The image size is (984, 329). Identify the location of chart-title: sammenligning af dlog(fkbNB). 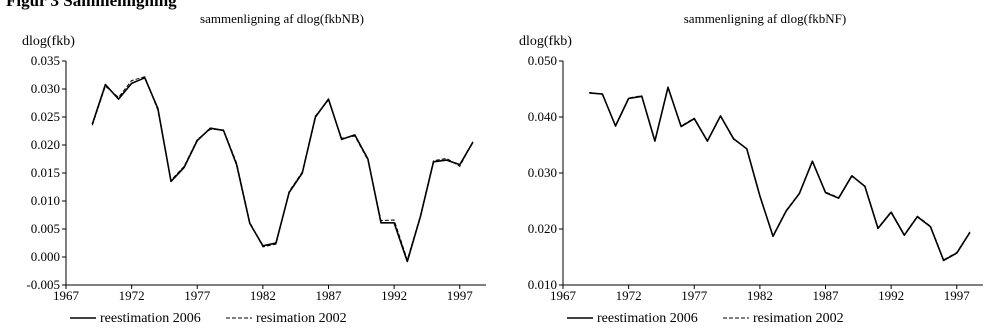
(282, 18).